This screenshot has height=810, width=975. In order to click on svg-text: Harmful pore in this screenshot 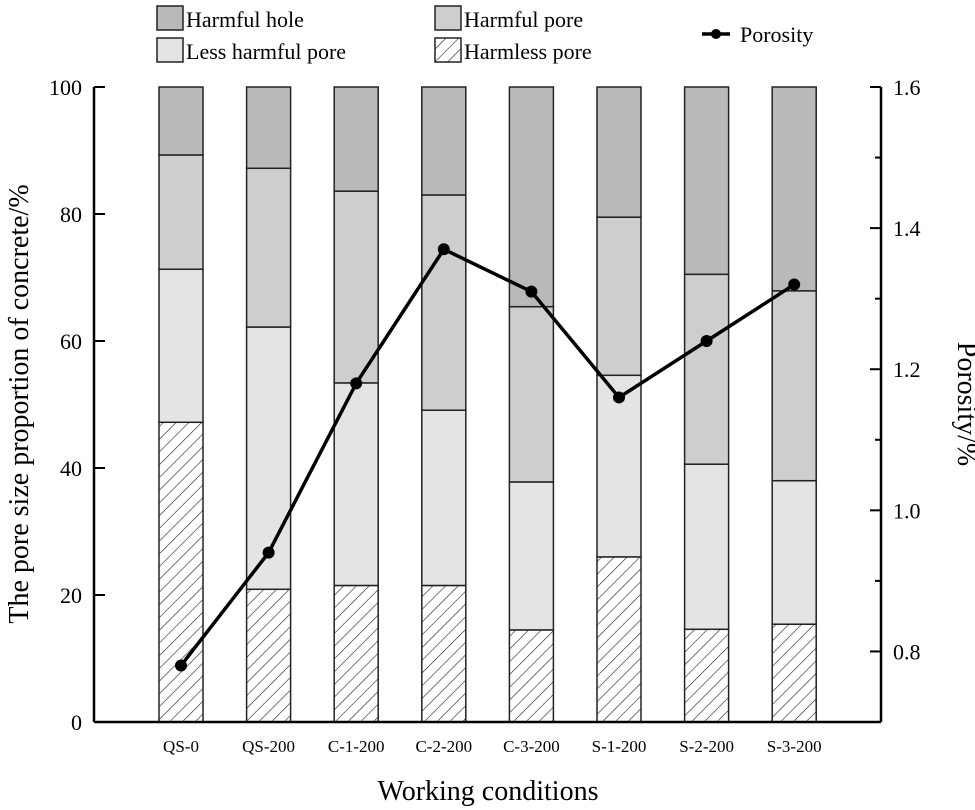, I will do `click(523, 19)`.